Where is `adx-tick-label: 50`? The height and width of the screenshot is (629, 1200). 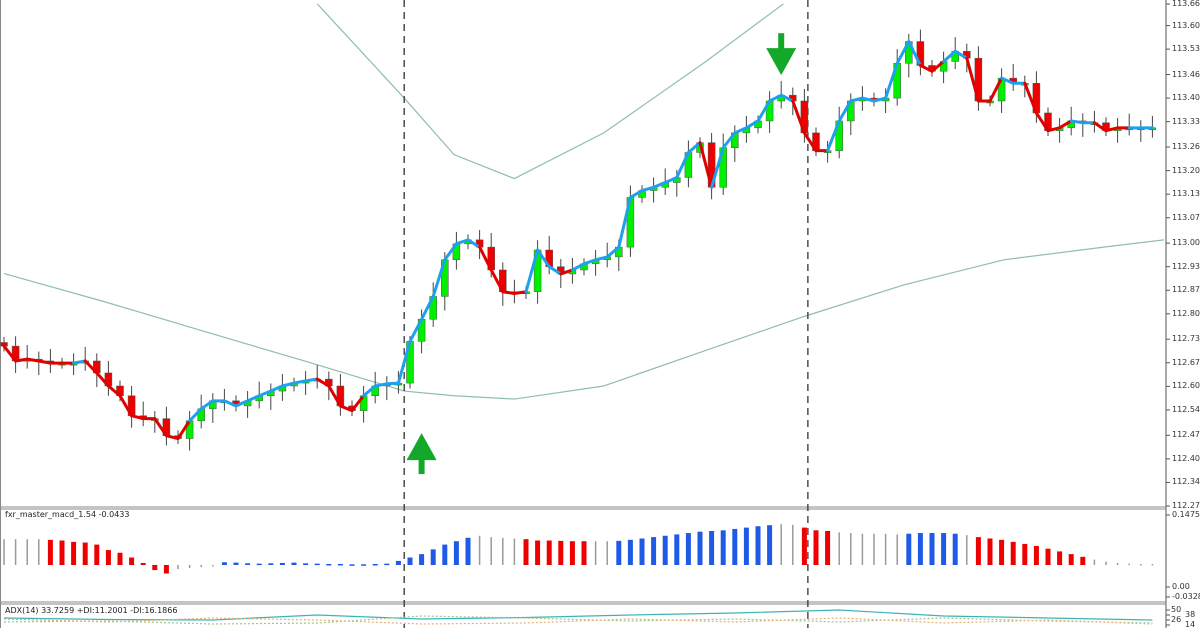
adx-tick-label: 50 is located at coordinates (1176, 609).